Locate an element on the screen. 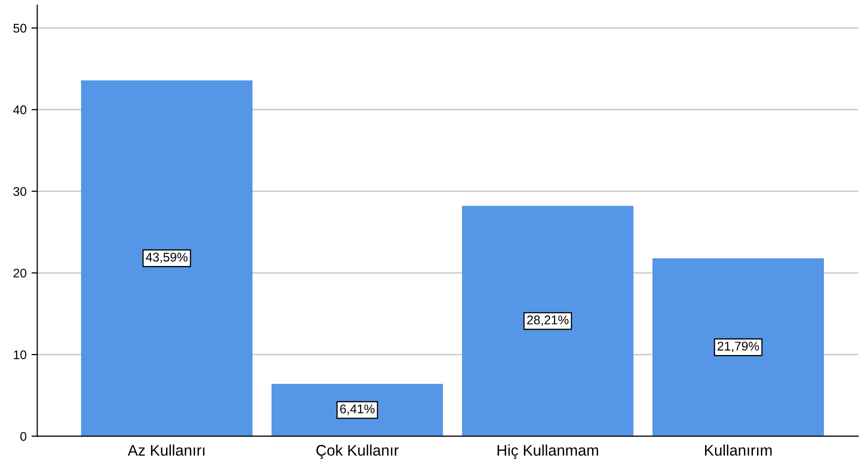 The width and height of the screenshot is (866, 467). y-tick-label: 20 is located at coordinates (20, 273).